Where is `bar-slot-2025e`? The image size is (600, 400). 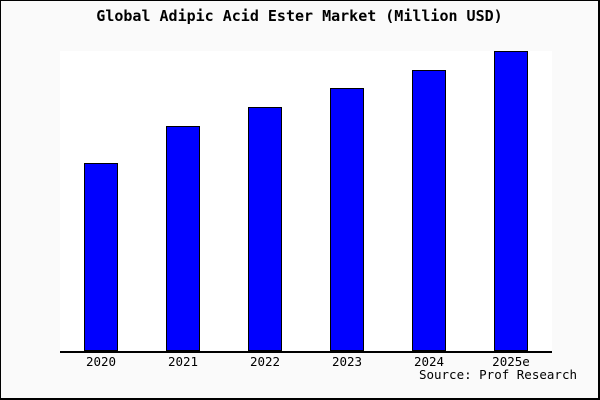 bar-slot-2025e is located at coordinates (511, 201).